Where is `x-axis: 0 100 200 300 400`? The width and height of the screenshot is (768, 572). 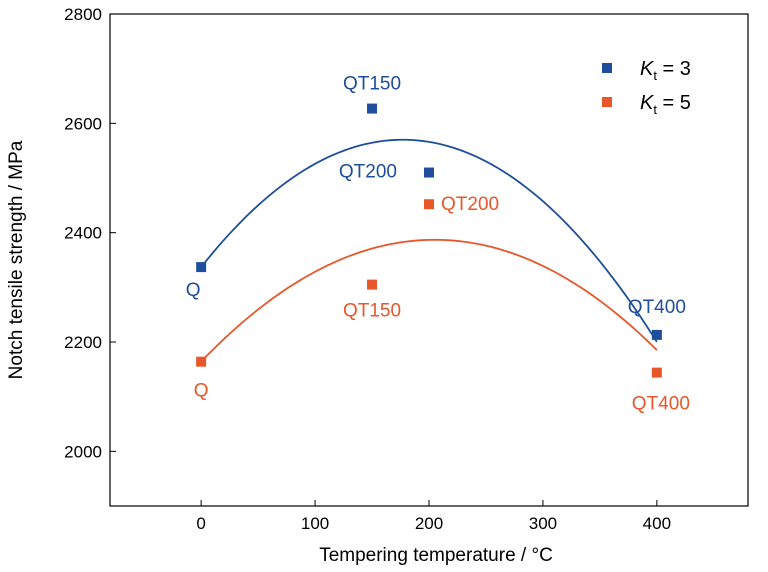 x-axis: 0 100 200 300 400 is located at coordinates (433, 516).